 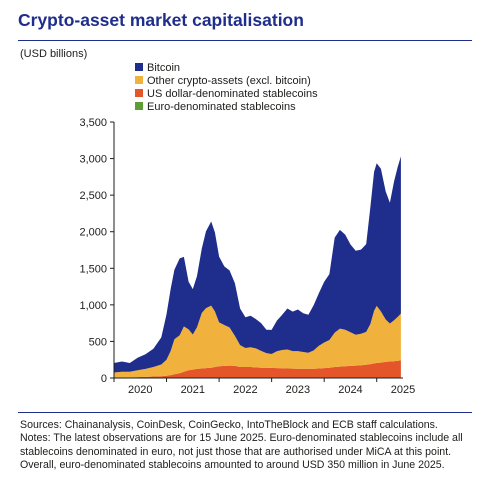 What do you see at coordinates (245, 390) in the screenshot?
I see `x-tick-label: 2022` at bounding box center [245, 390].